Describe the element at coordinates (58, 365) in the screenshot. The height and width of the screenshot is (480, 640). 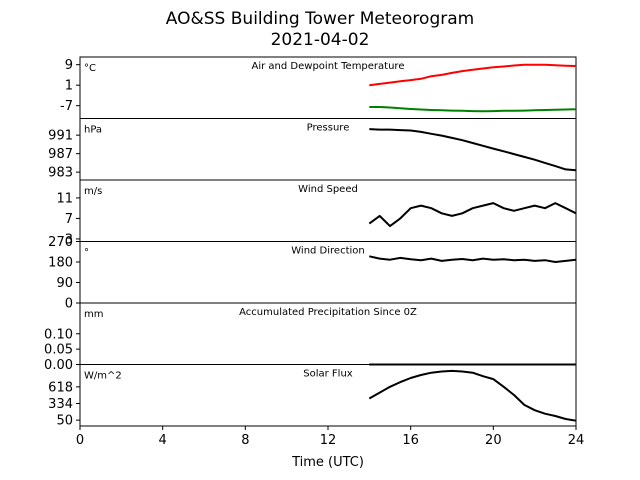
I see `y-tick-label: 0.00` at that location.